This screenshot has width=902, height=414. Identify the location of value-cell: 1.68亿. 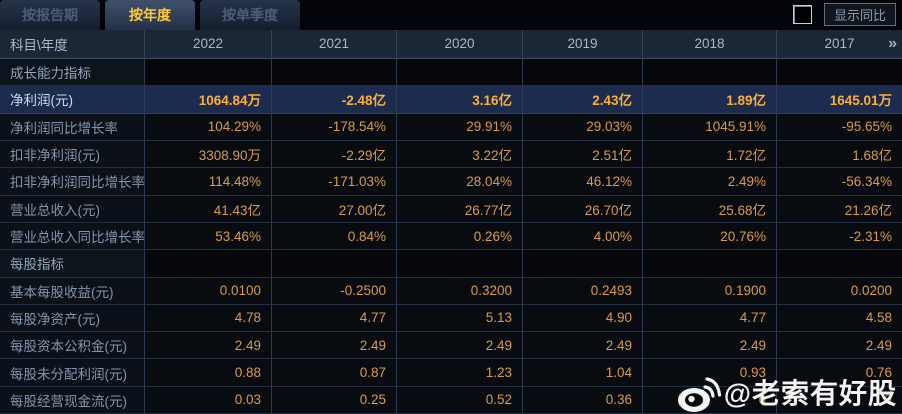
(839, 154).